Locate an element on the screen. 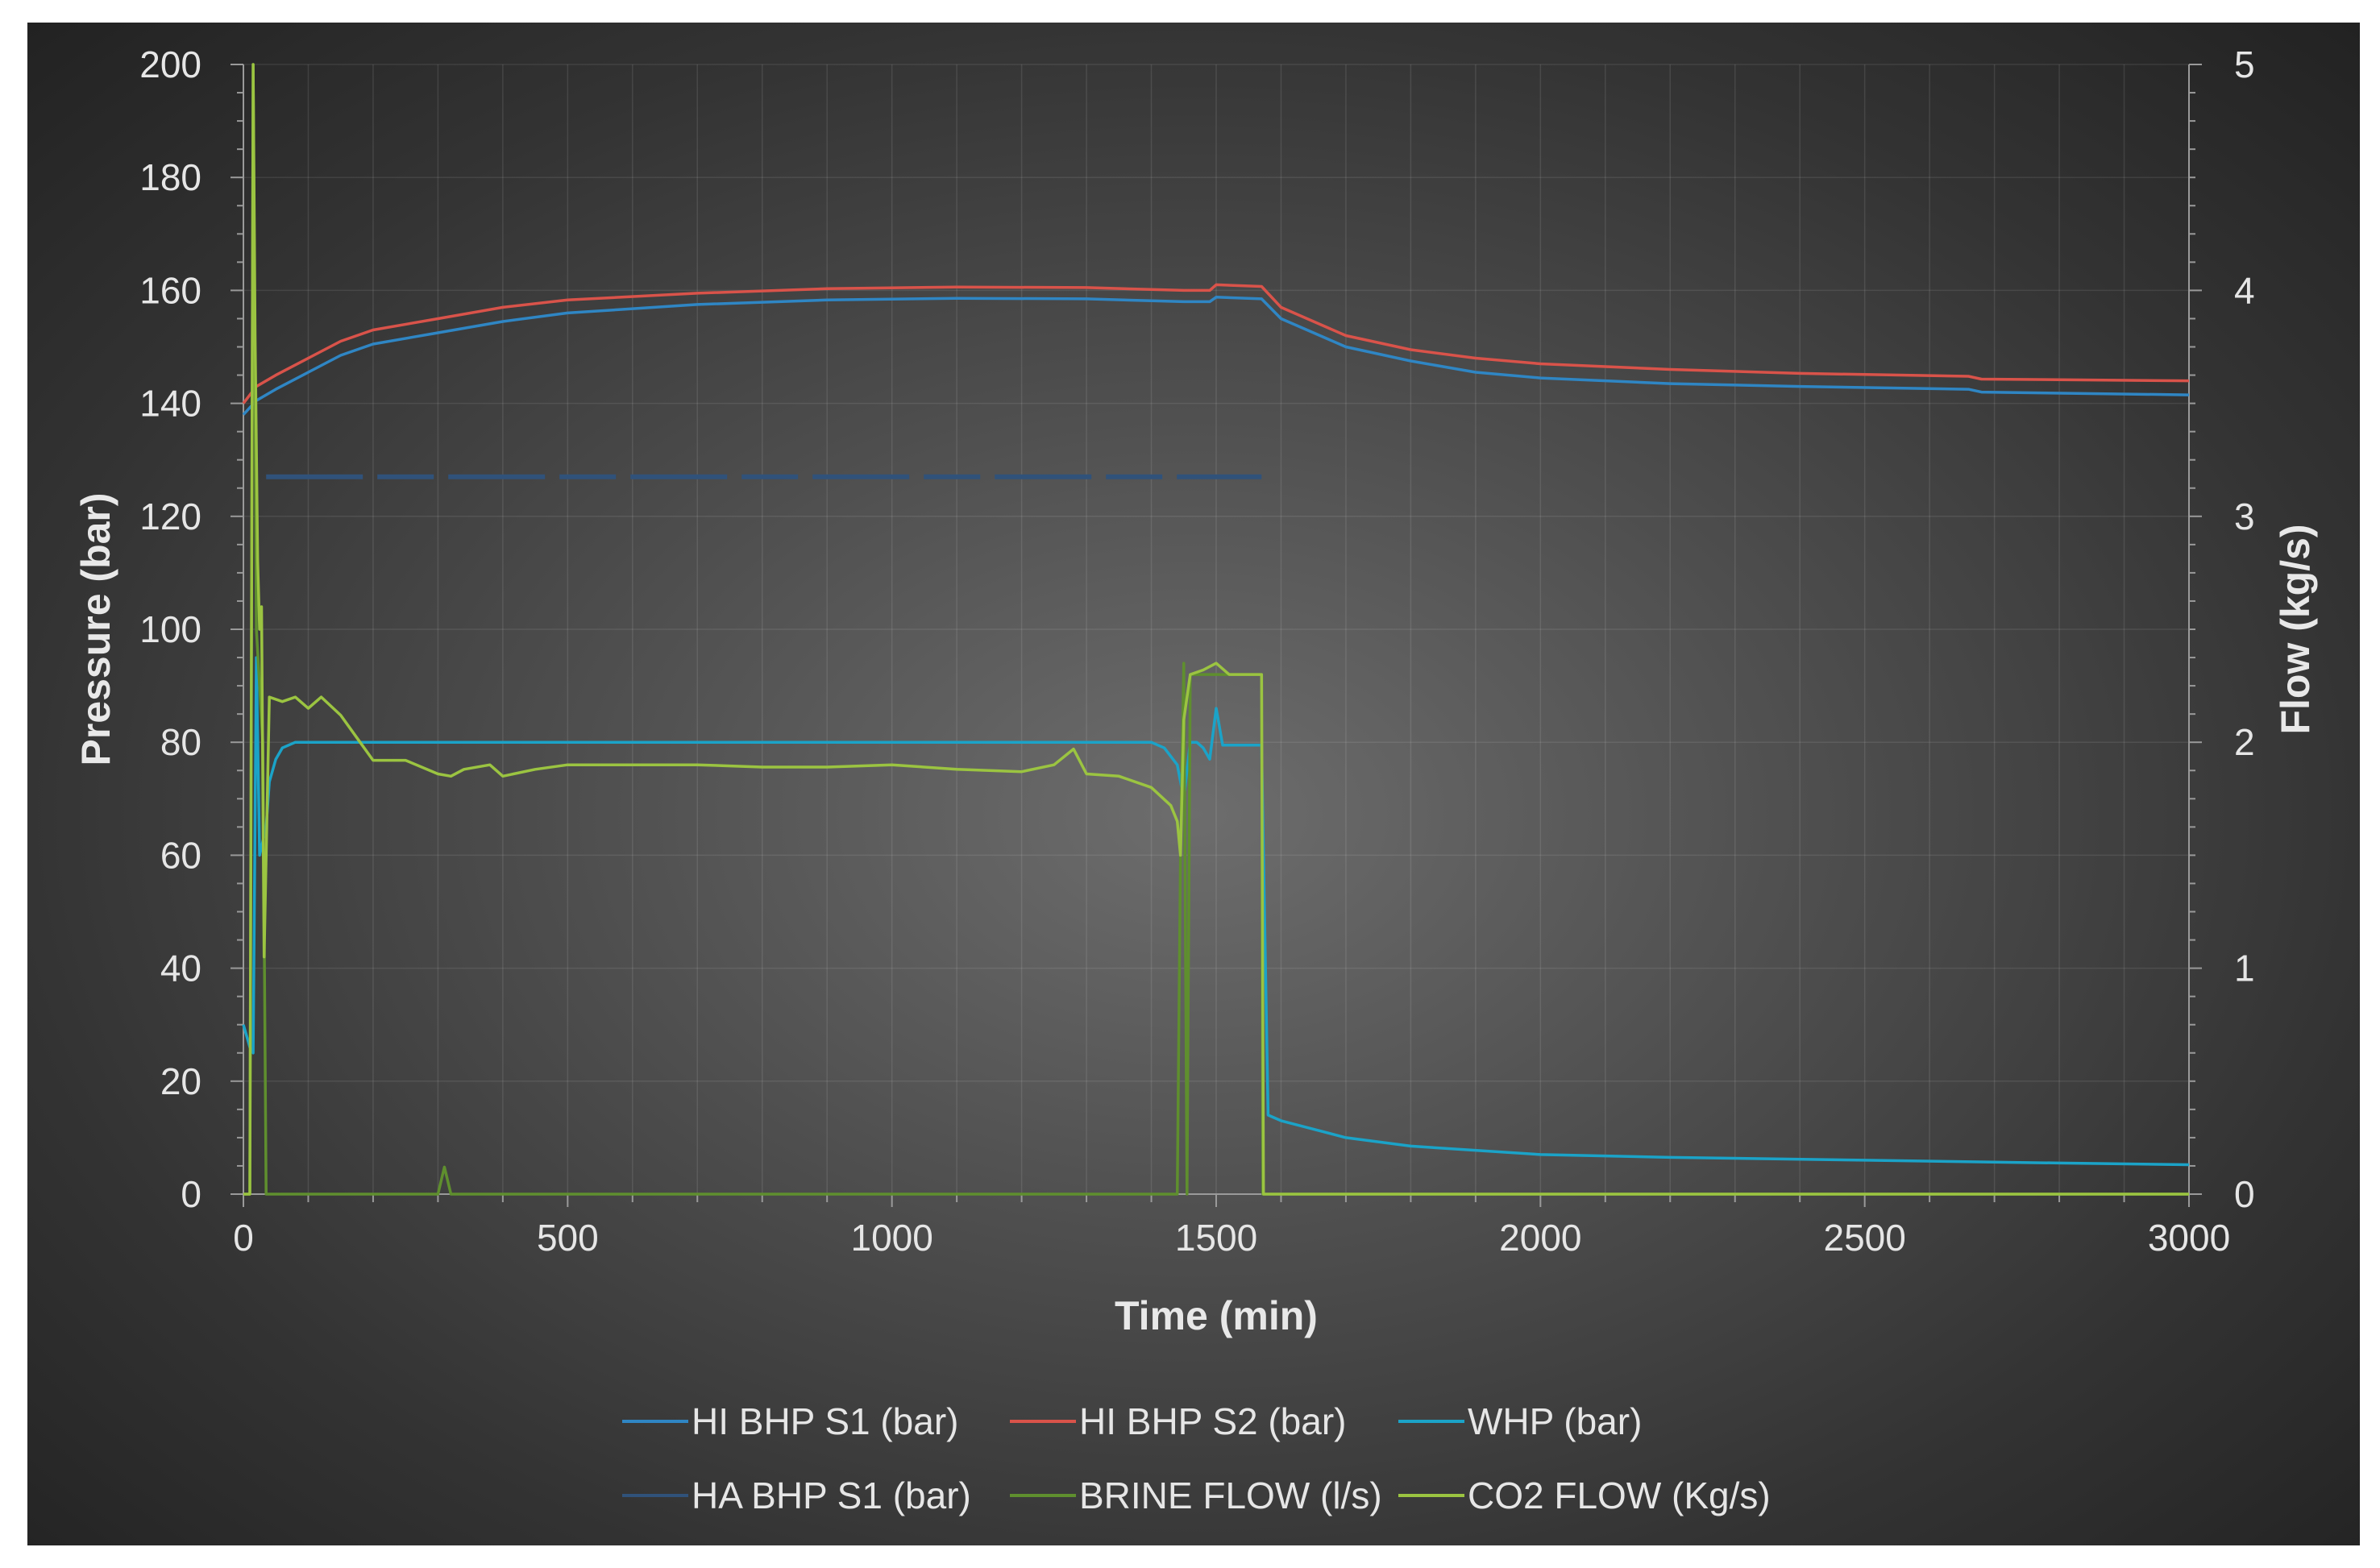  x-tick-label: 0 is located at coordinates (244, 1238).